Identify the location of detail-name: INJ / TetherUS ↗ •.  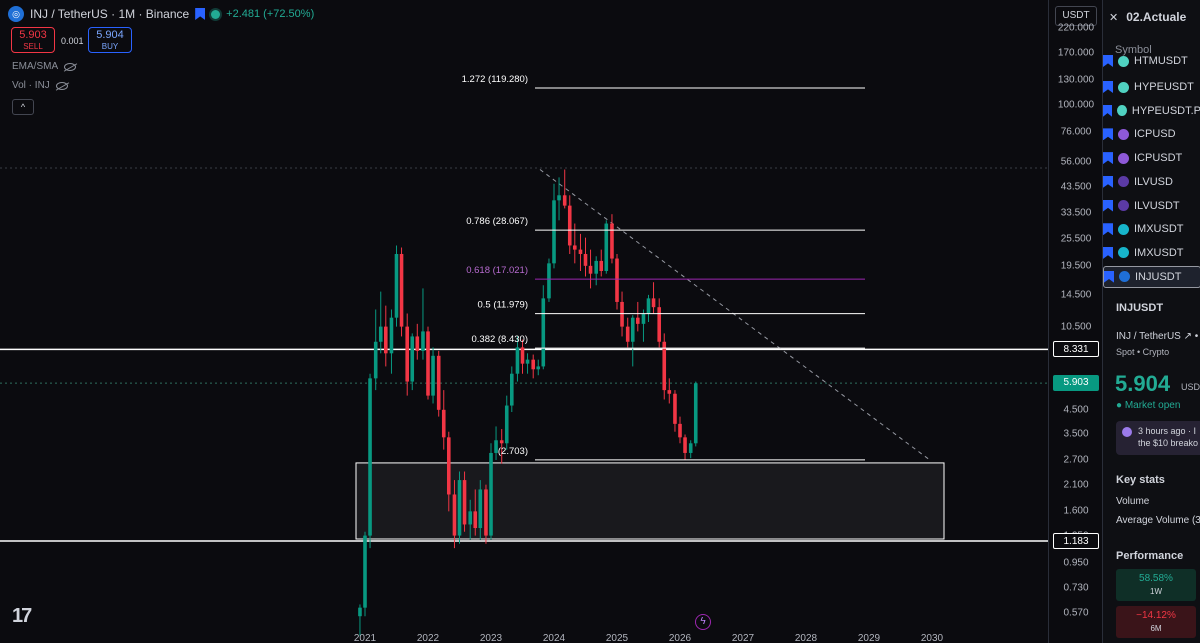
(1157, 336).